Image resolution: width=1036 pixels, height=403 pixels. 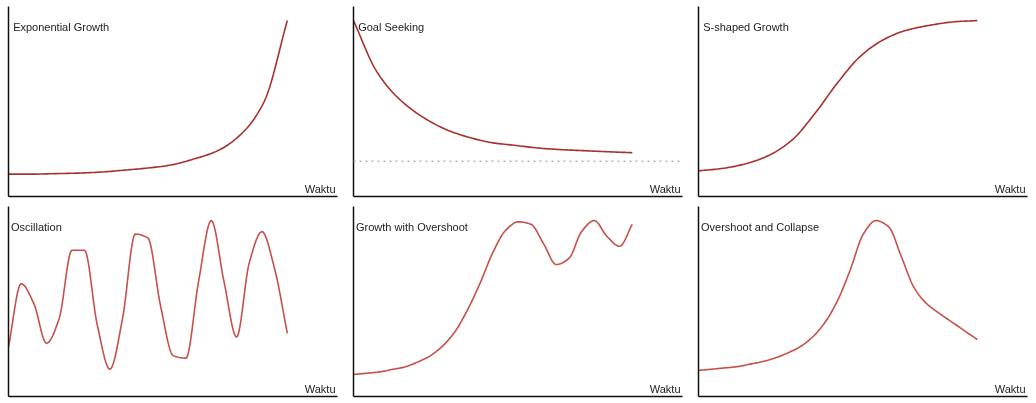 What do you see at coordinates (61, 26) in the screenshot?
I see `chart-title: Exponential Growth` at bounding box center [61, 26].